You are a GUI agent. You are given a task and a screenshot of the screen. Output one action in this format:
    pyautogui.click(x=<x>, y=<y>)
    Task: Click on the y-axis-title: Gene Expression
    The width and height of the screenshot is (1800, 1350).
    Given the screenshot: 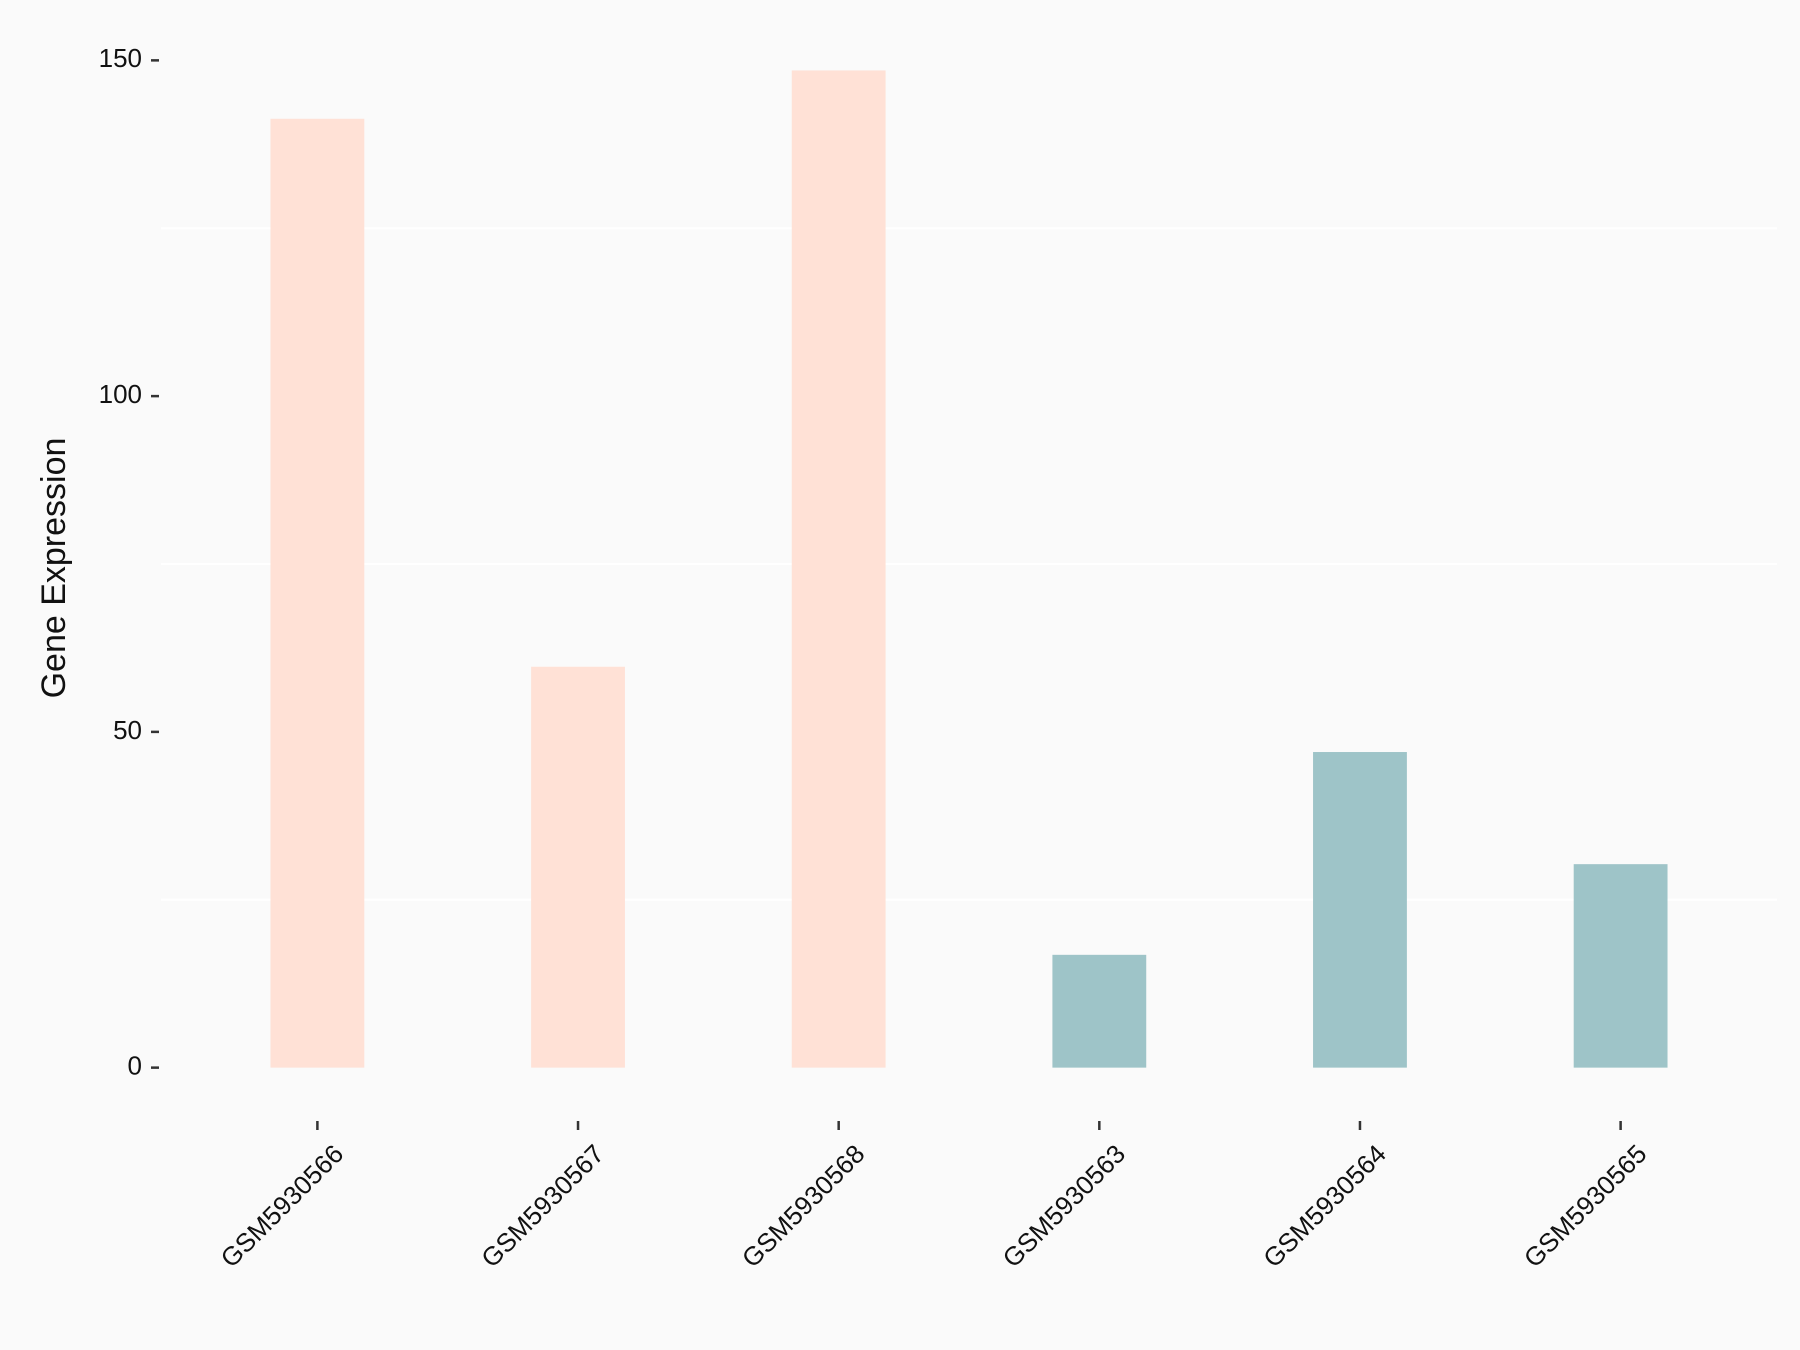 What is the action you would take?
    pyautogui.click(x=54, y=568)
    